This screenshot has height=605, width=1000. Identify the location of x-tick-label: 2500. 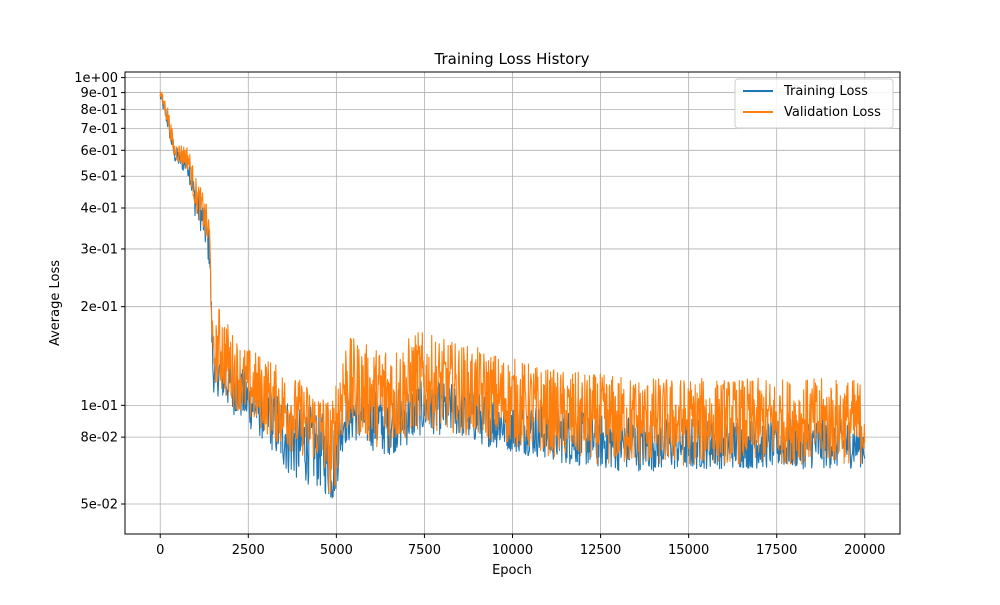
(248, 550).